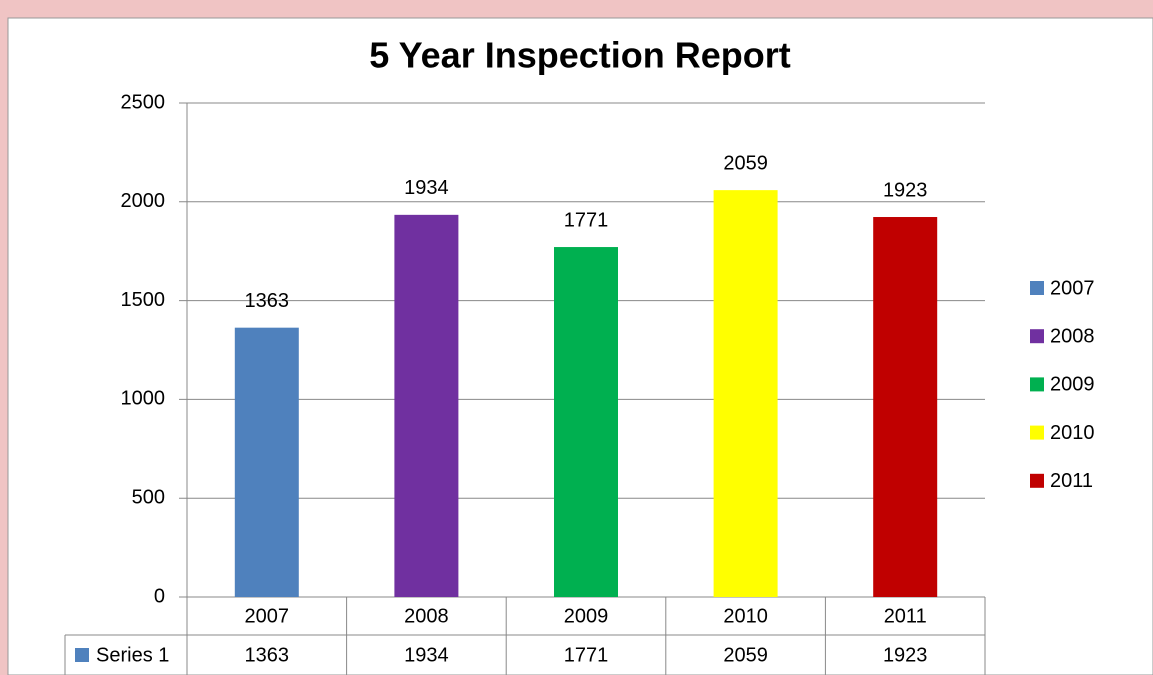 Image resolution: width=1153 pixels, height=675 pixels. What do you see at coordinates (745, 163) in the screenshot?
I see `data-label: 2059` at bounding box center [745, 163].